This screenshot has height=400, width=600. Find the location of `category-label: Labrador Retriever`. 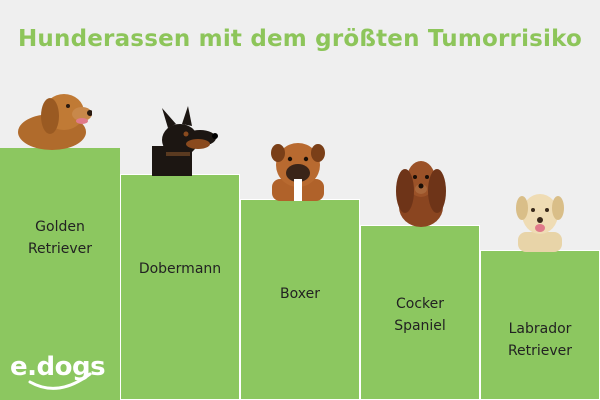

category-label: Labrador Retriever is located at coordinates (540, 340).